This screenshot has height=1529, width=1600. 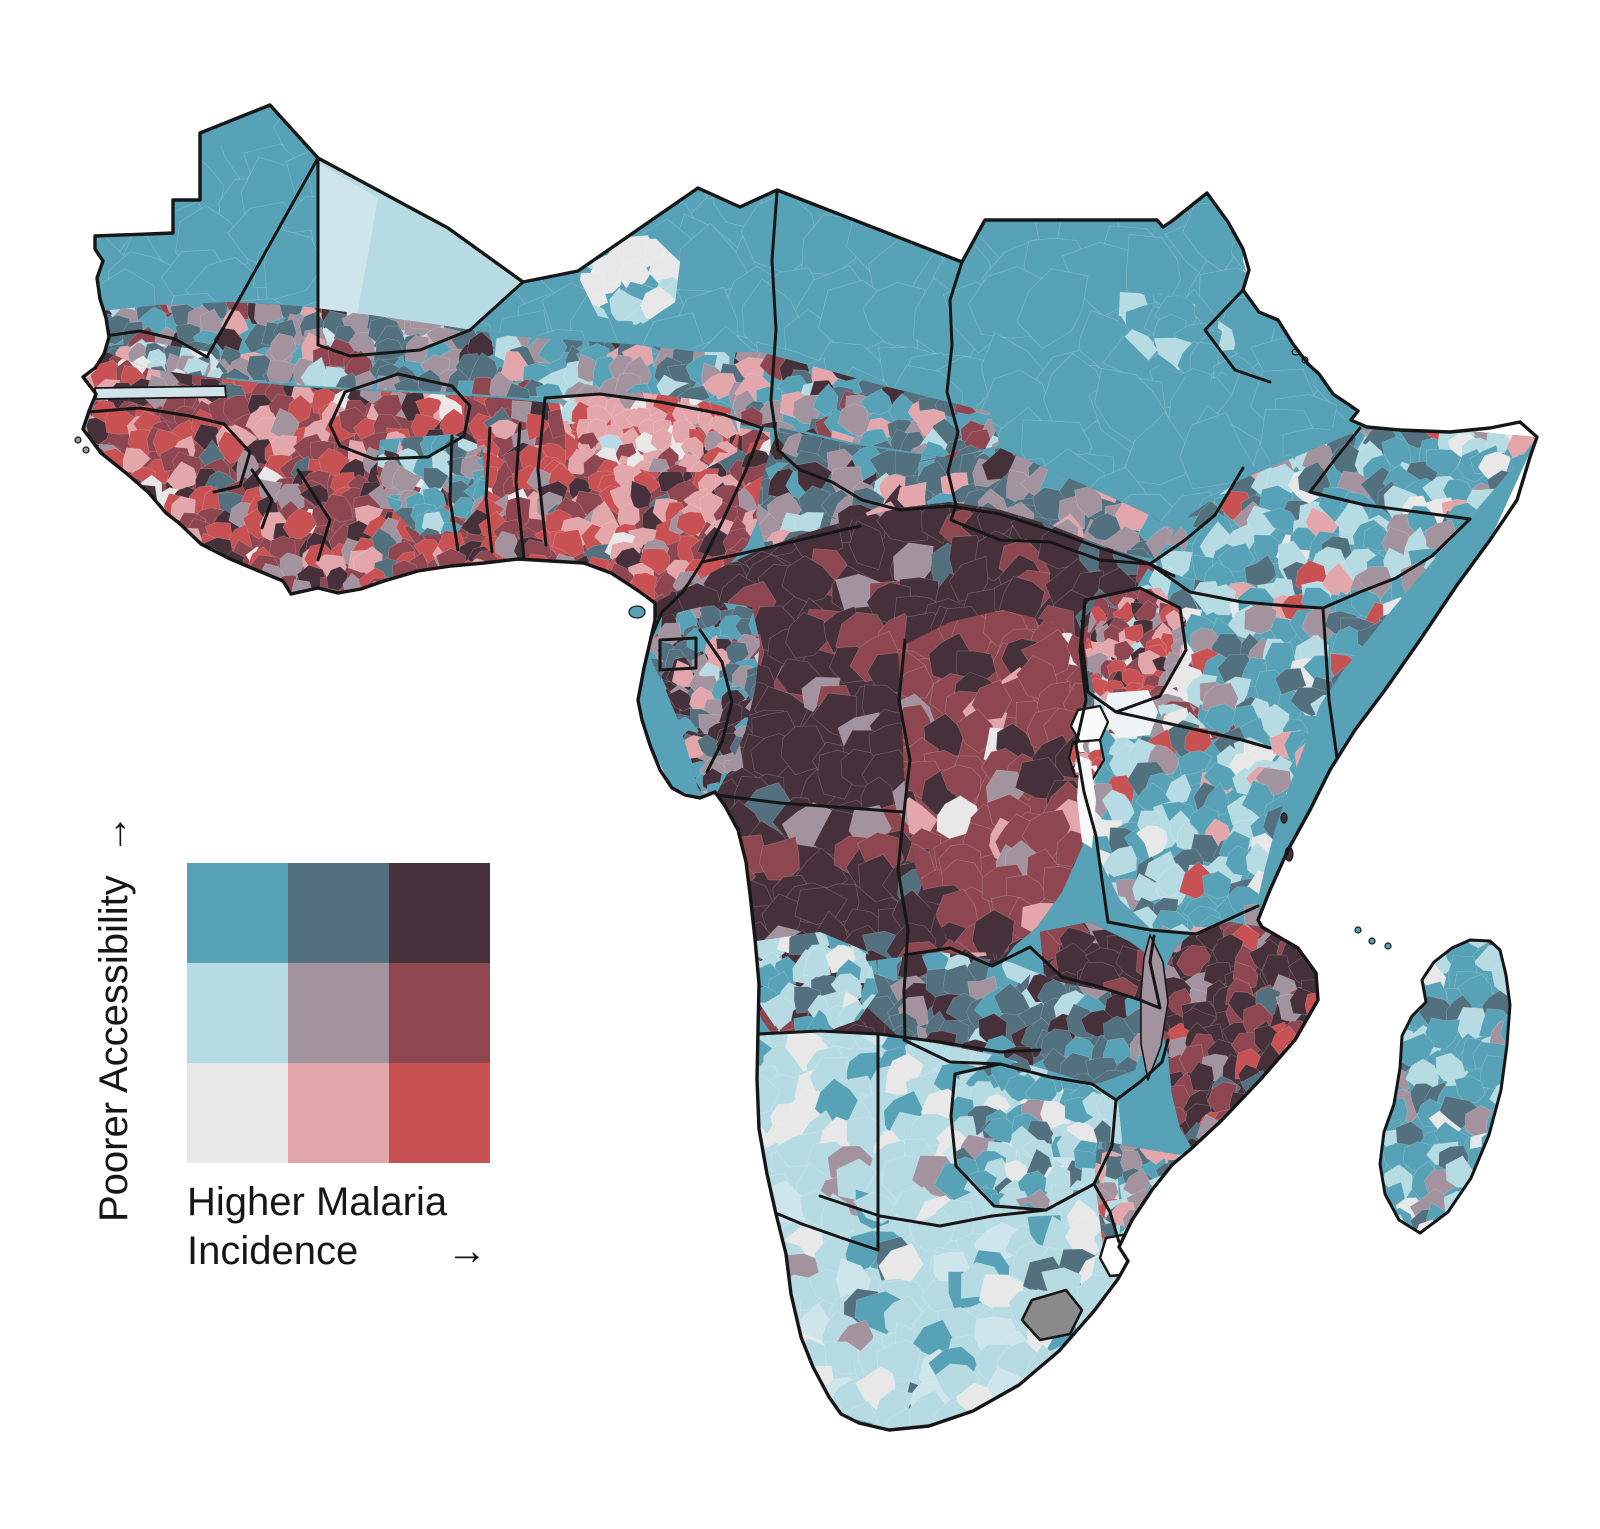 I want to click on legend-cell-r2c1, so click(x=338, y=1113).